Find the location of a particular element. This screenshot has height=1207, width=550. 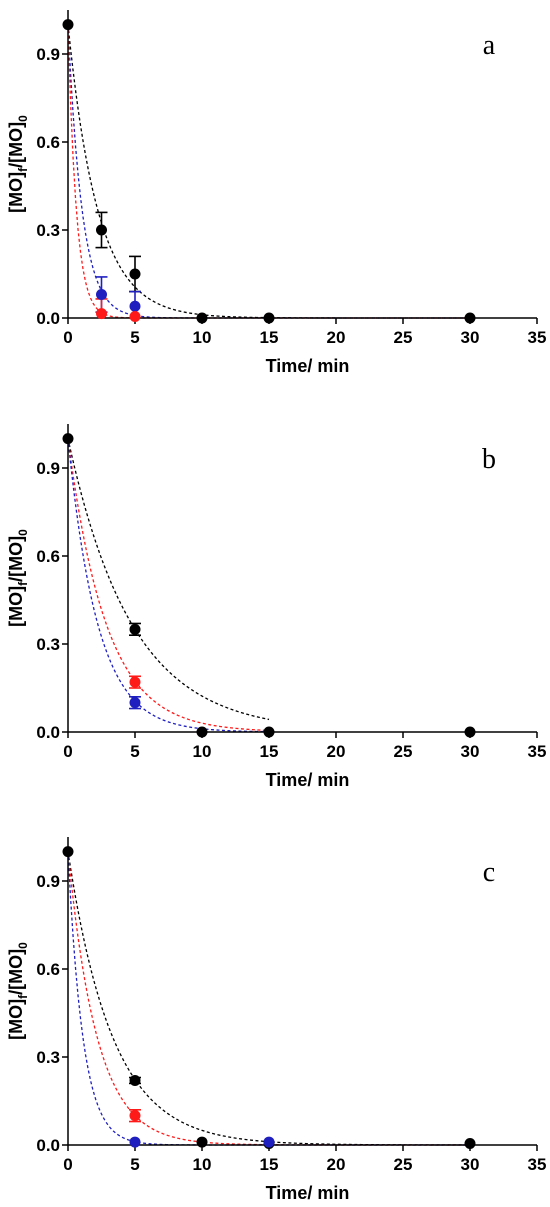

panel-letter: b is located at coordinates (489, 459).